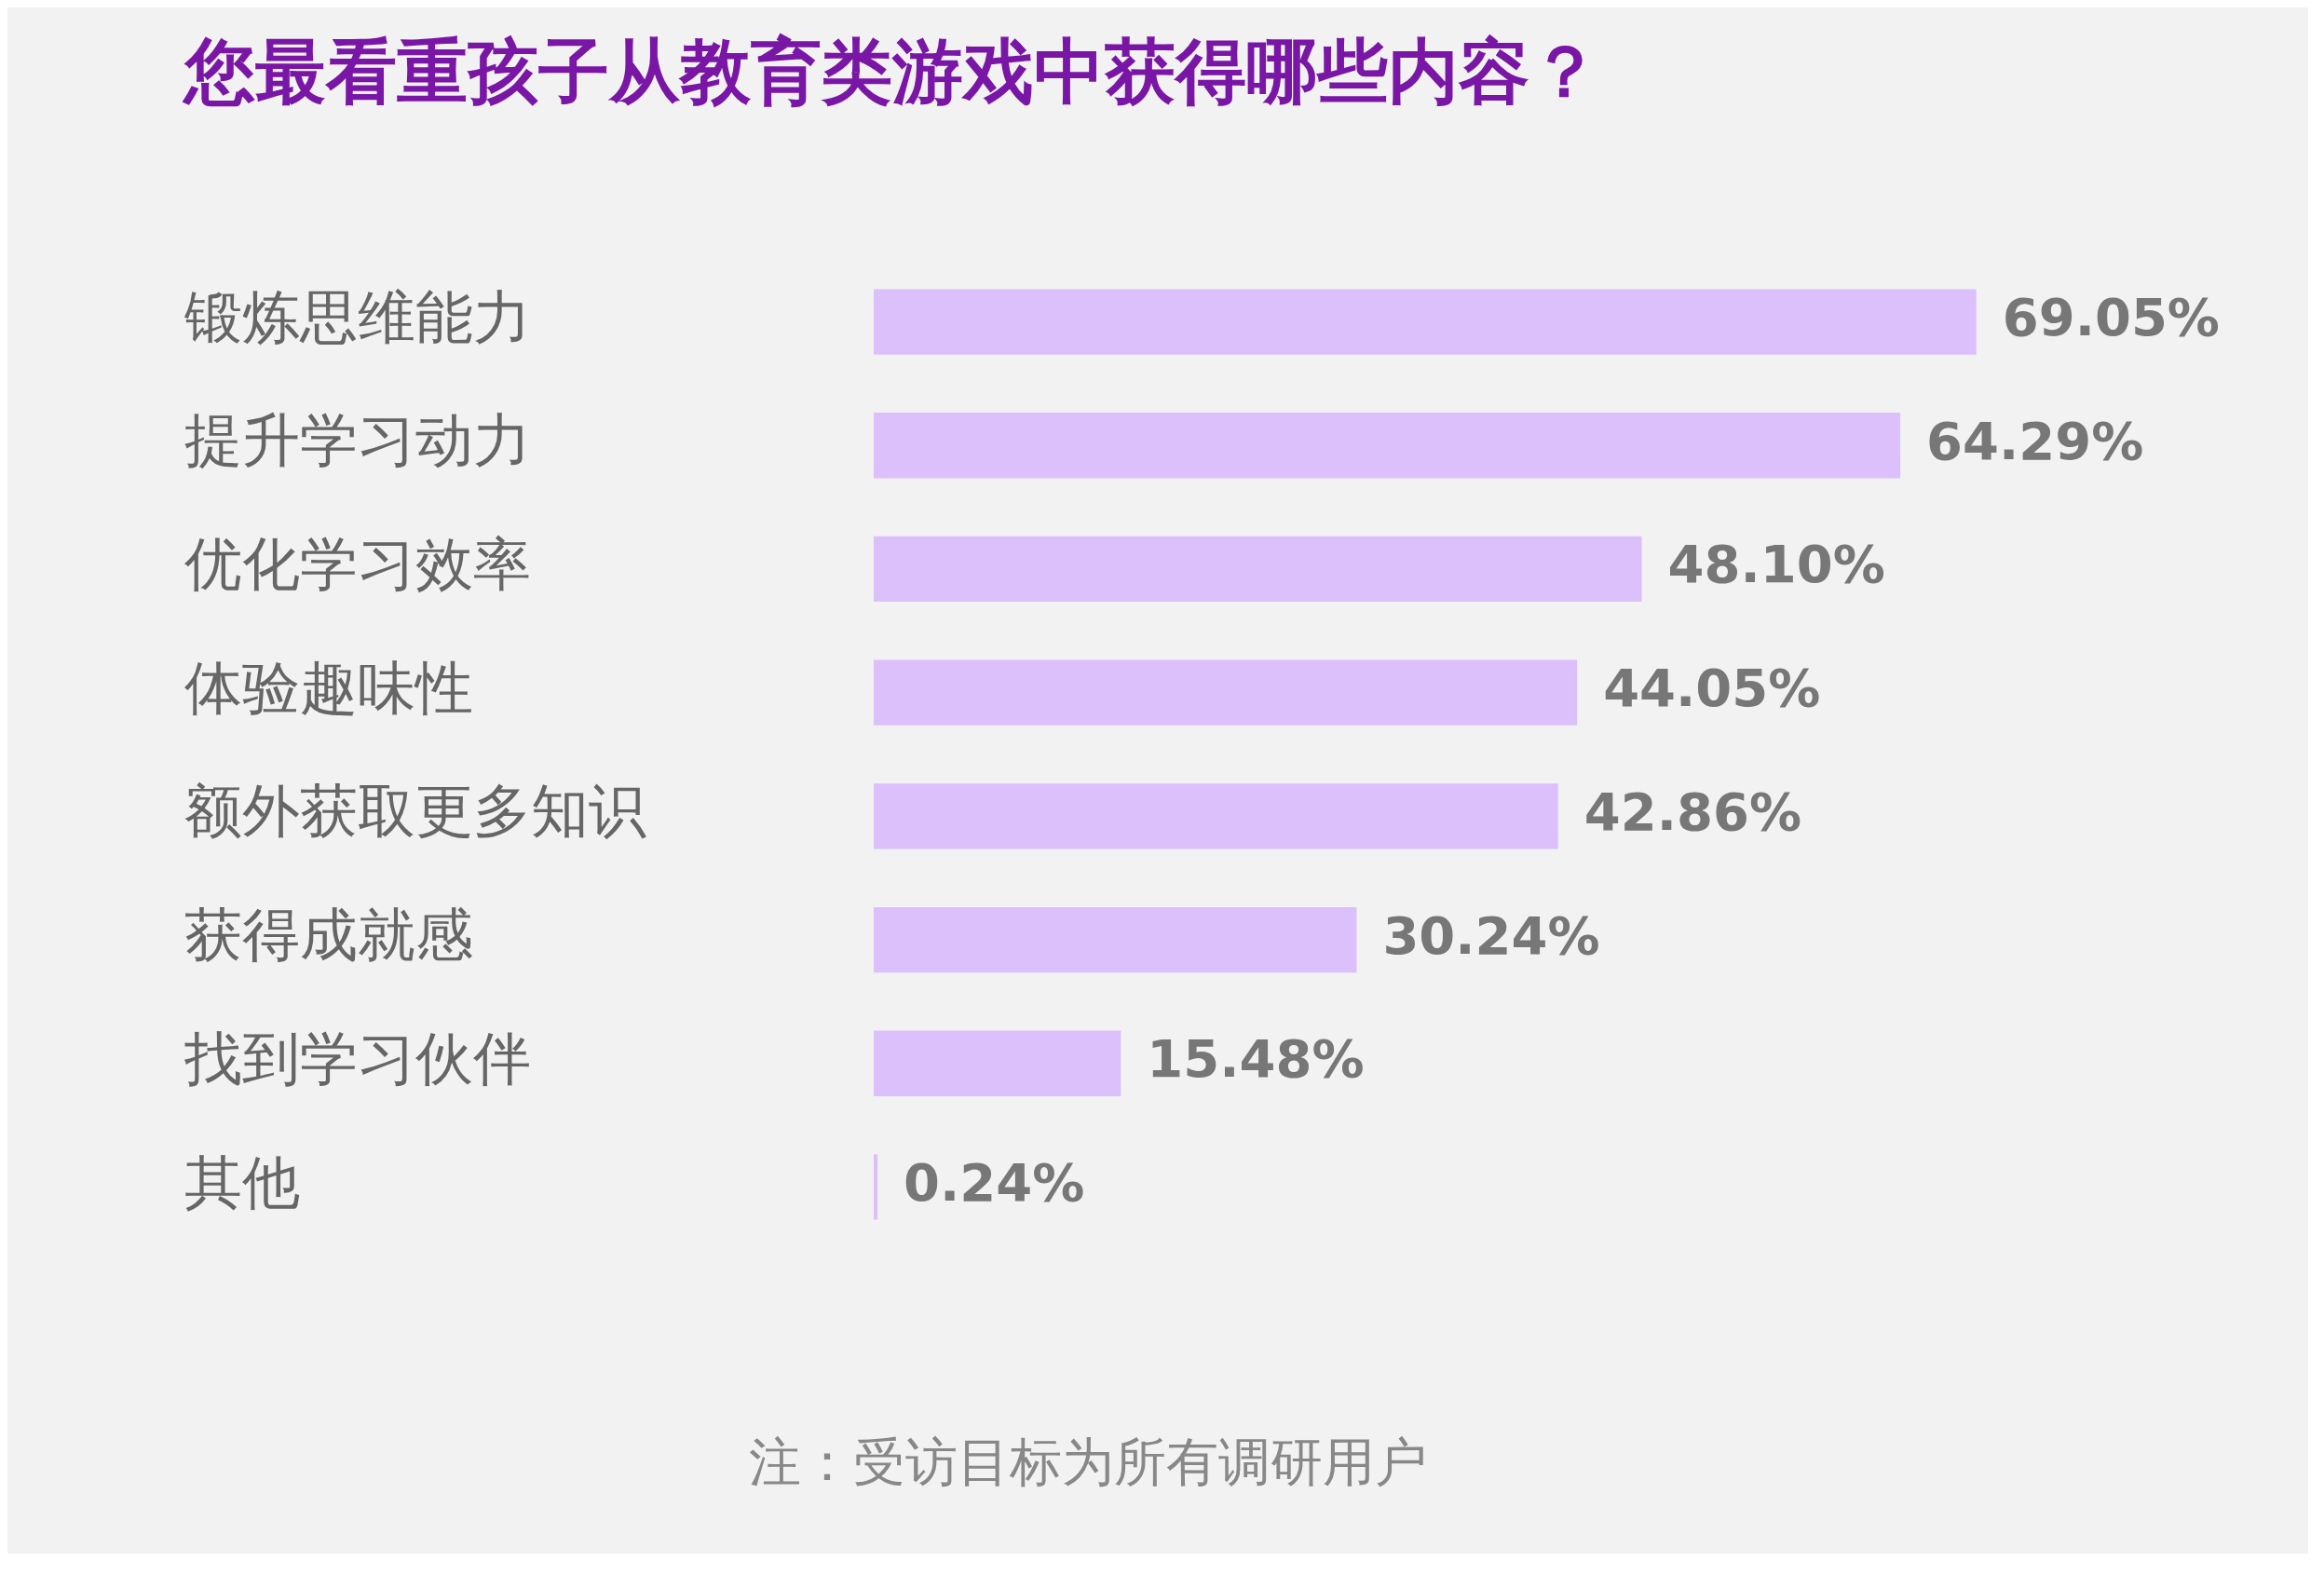 The image size is (2324, 1575). I want to click on data-label: 64.29%, so click(2035, 441).